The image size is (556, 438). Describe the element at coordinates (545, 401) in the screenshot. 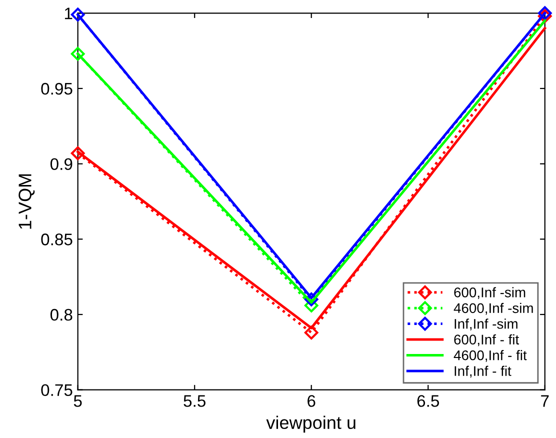

I see `x-tick-label: 7` at that location.